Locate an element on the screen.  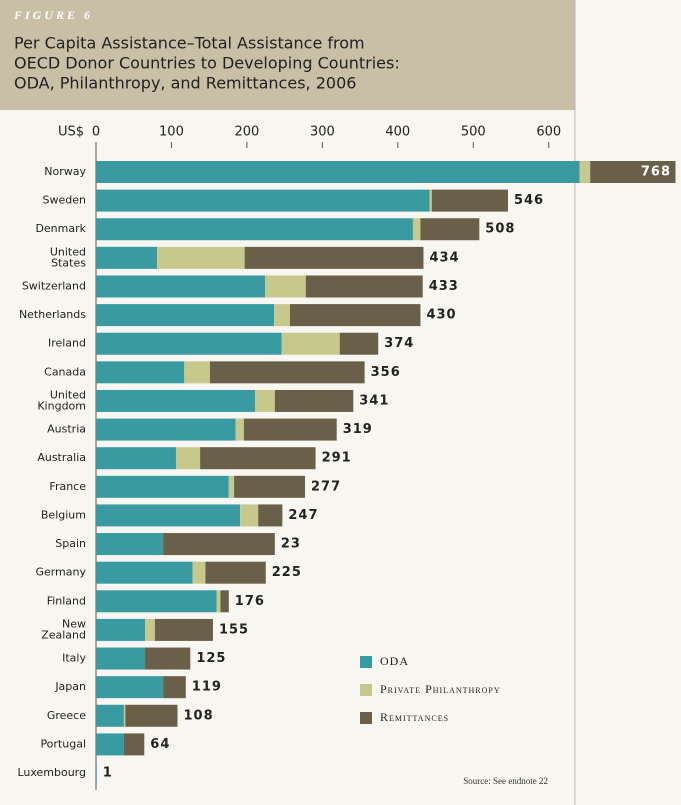
total-label: 319 is located at coordinates (358, 429).